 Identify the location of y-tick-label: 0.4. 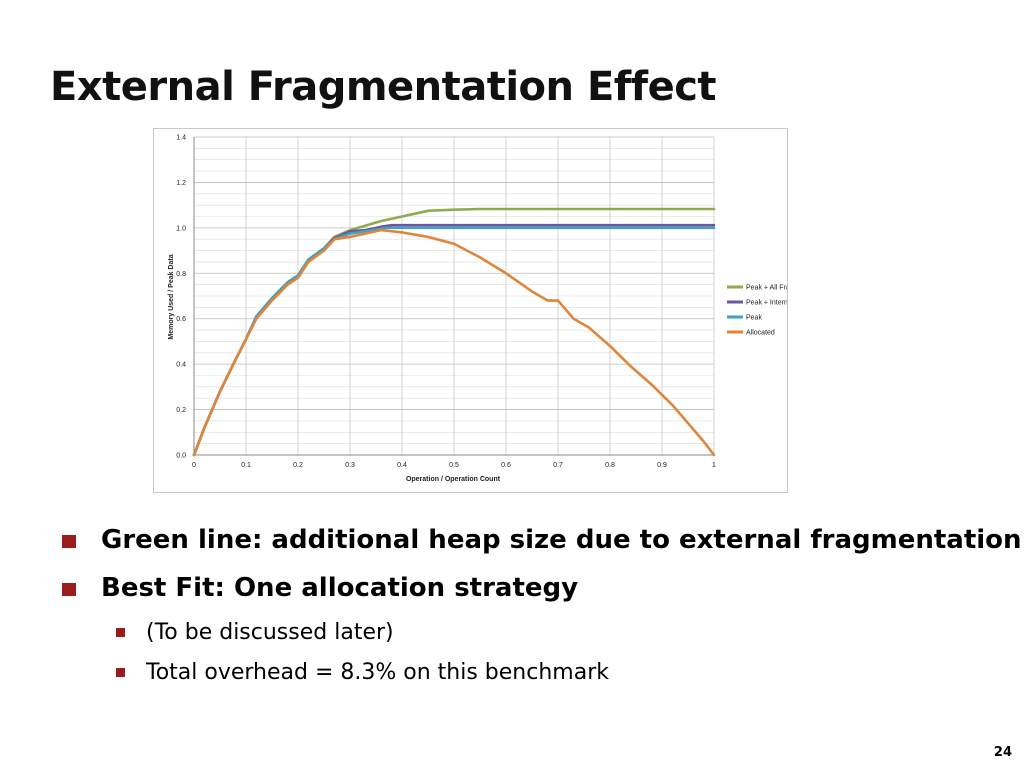
(181, 365).